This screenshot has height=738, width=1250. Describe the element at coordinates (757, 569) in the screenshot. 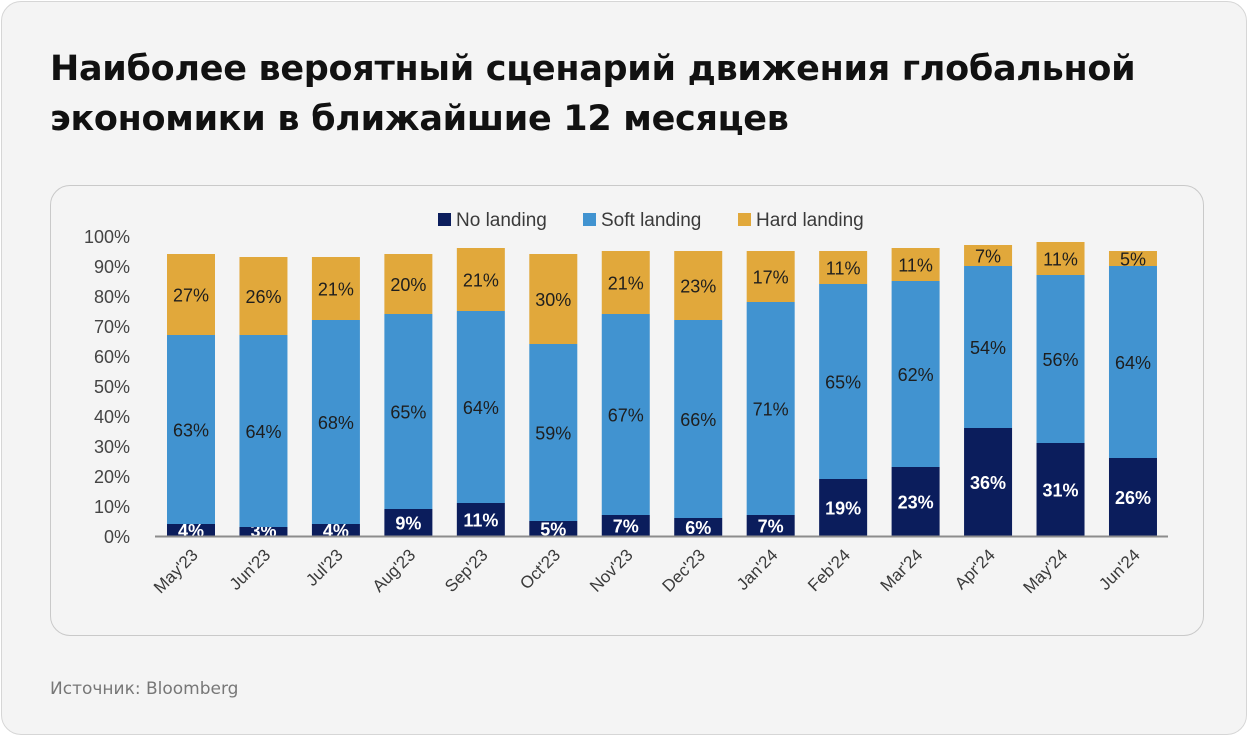

I see `x-tick-label: Jan'24` at that location.